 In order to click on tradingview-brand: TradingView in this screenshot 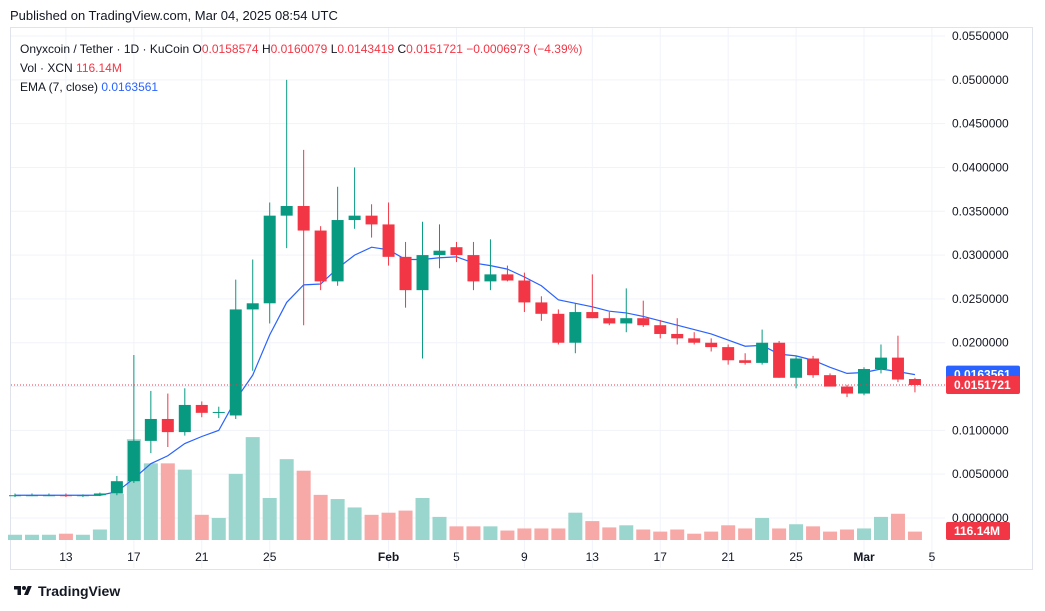, I will do `click(79, 591)`.